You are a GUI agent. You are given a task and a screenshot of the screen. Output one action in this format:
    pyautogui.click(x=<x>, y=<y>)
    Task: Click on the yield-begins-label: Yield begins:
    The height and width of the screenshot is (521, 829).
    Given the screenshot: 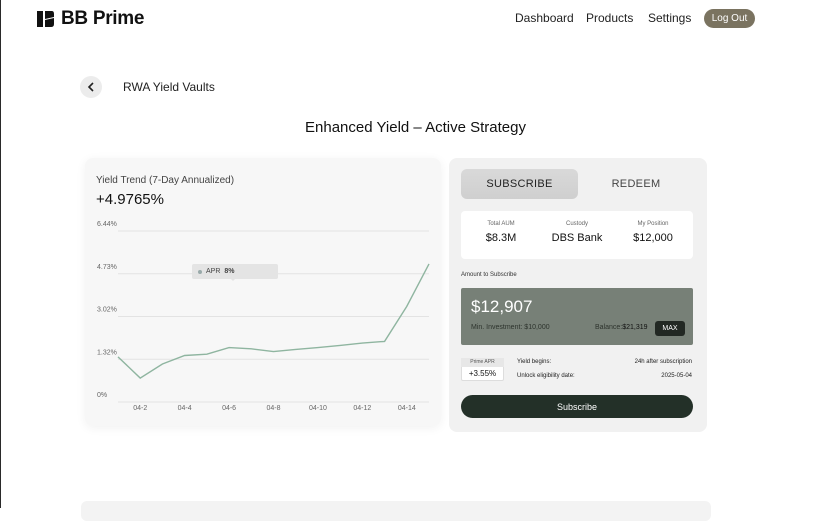 What is the action you would take?
    pyautogui.click(x=534, y=362)
    